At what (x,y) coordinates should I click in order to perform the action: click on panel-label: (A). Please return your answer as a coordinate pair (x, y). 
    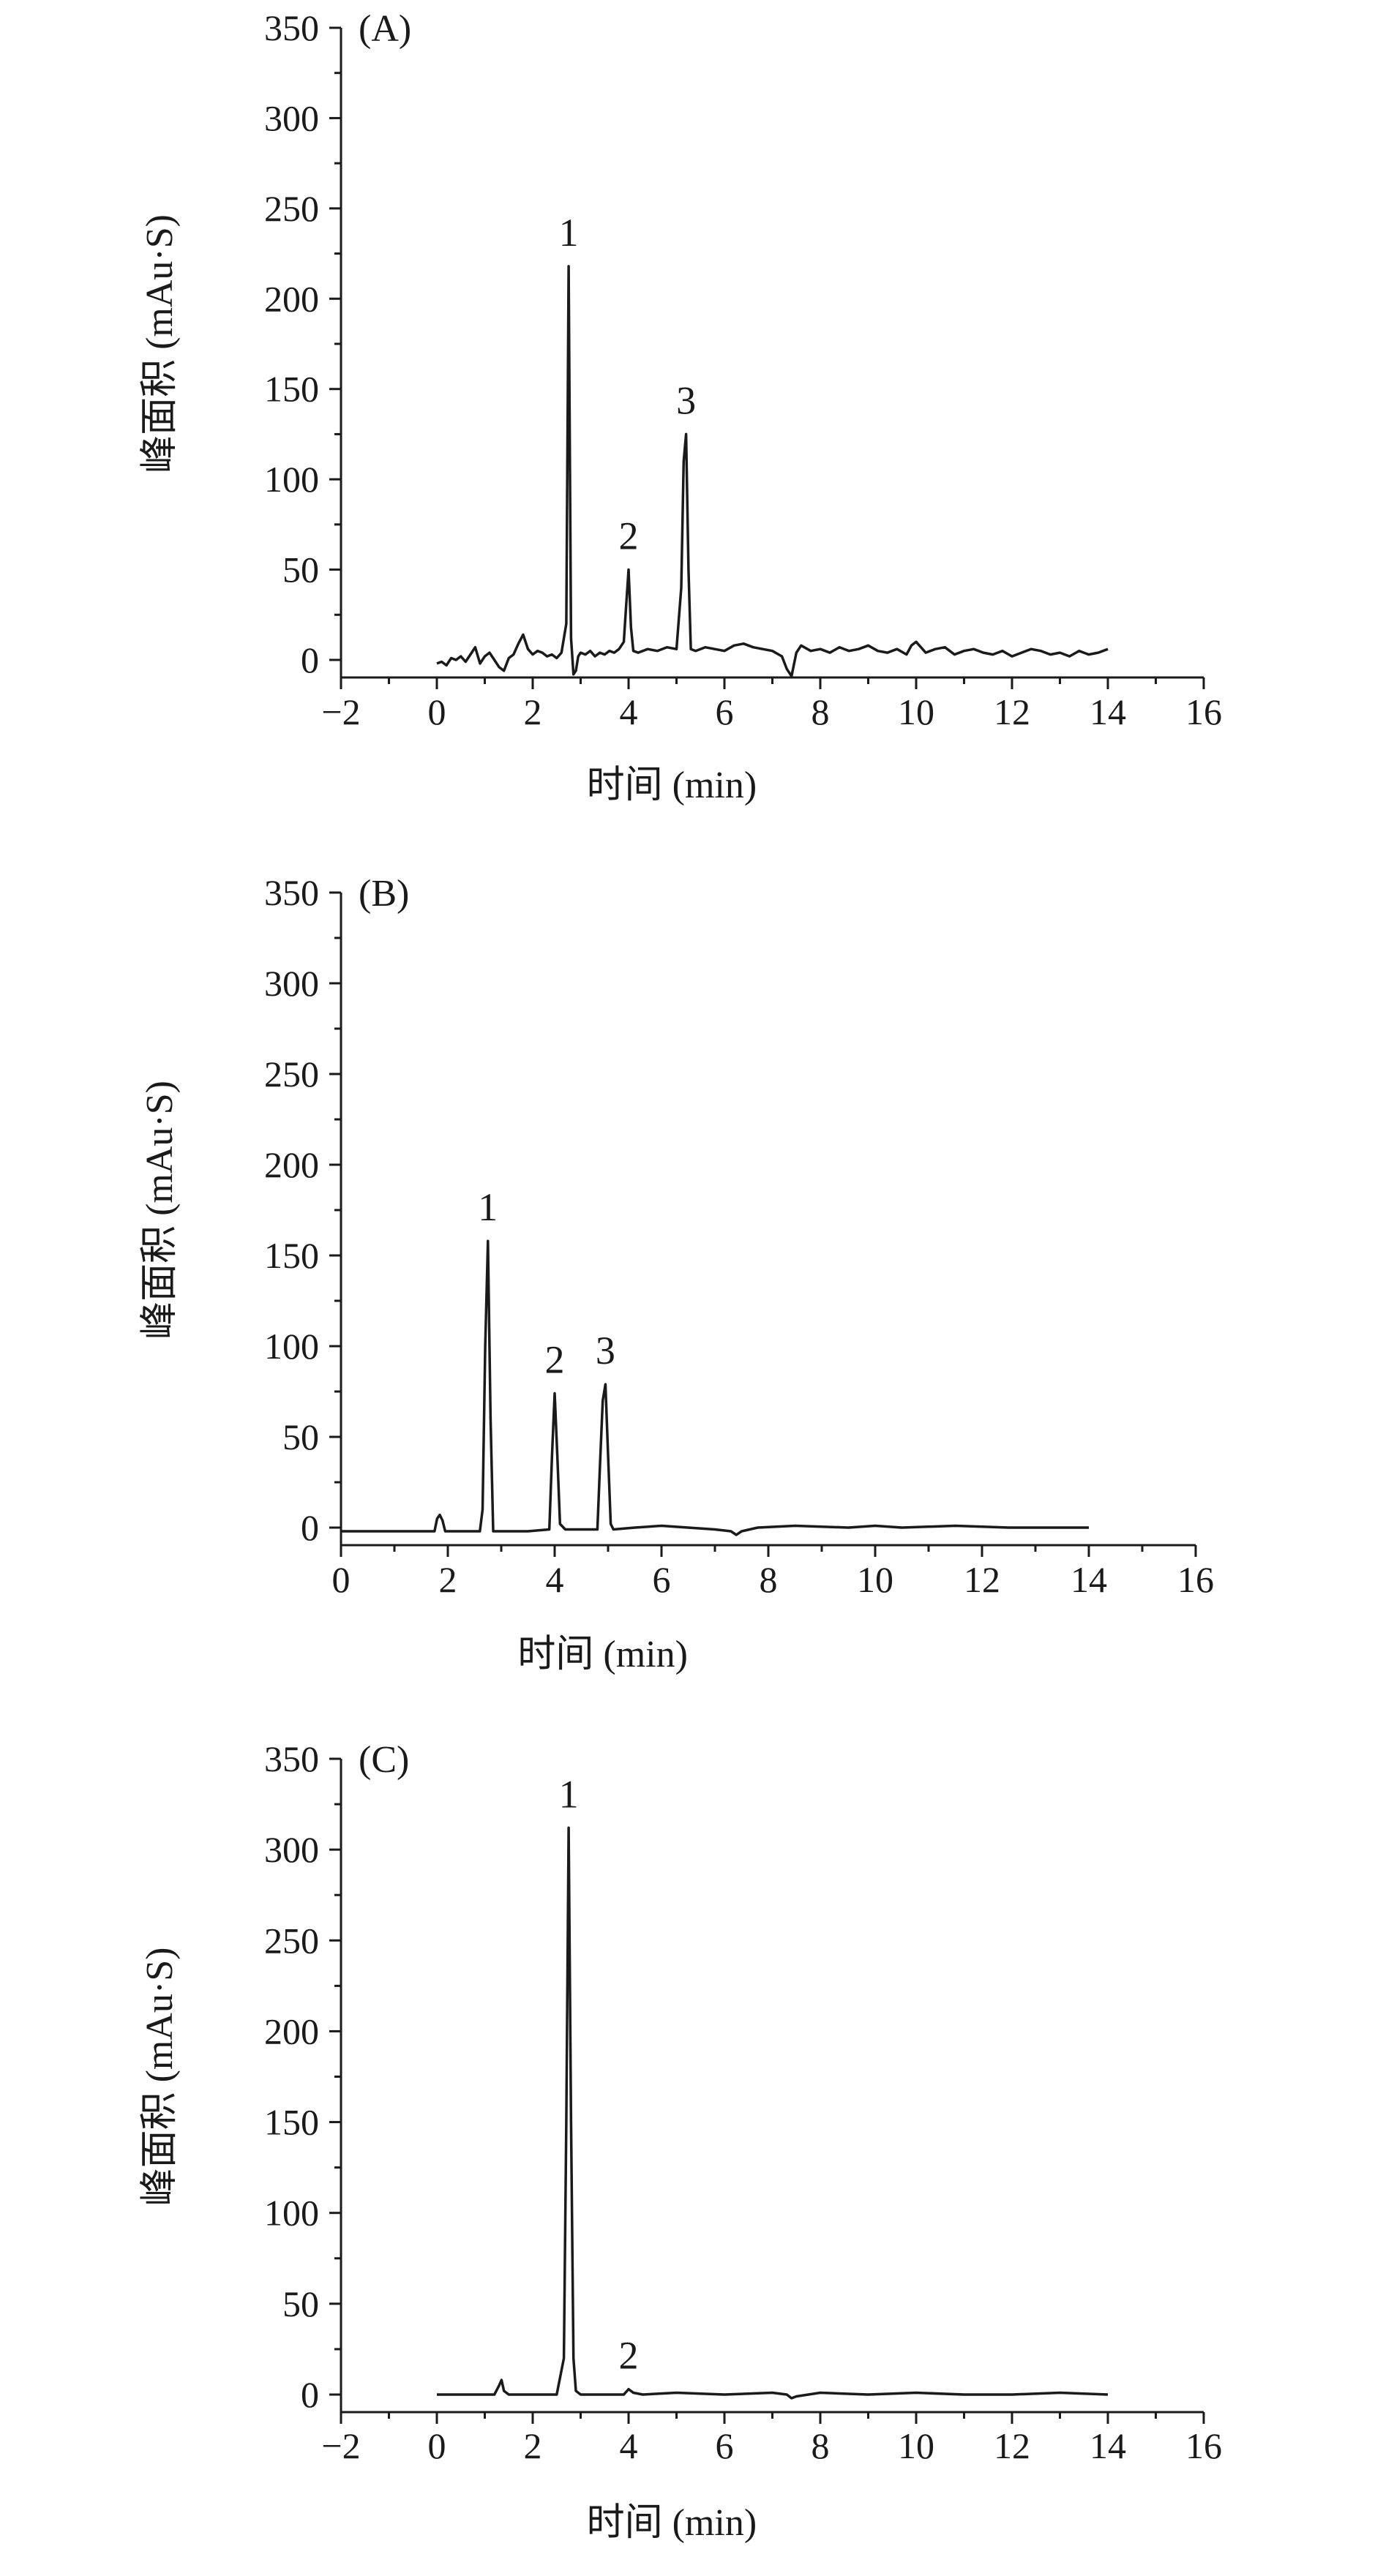
    Looking at the image, I should click on (385, 29).